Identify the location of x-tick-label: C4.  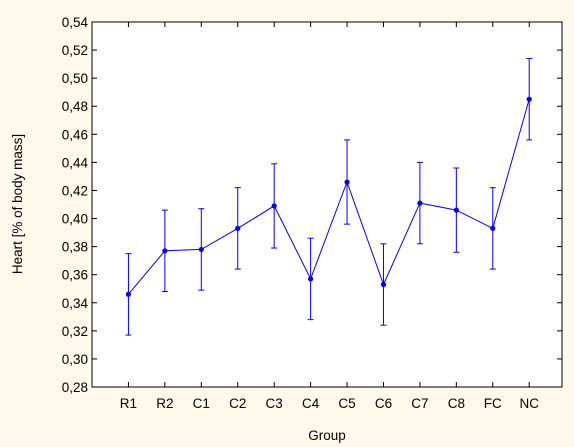
(311, 403).